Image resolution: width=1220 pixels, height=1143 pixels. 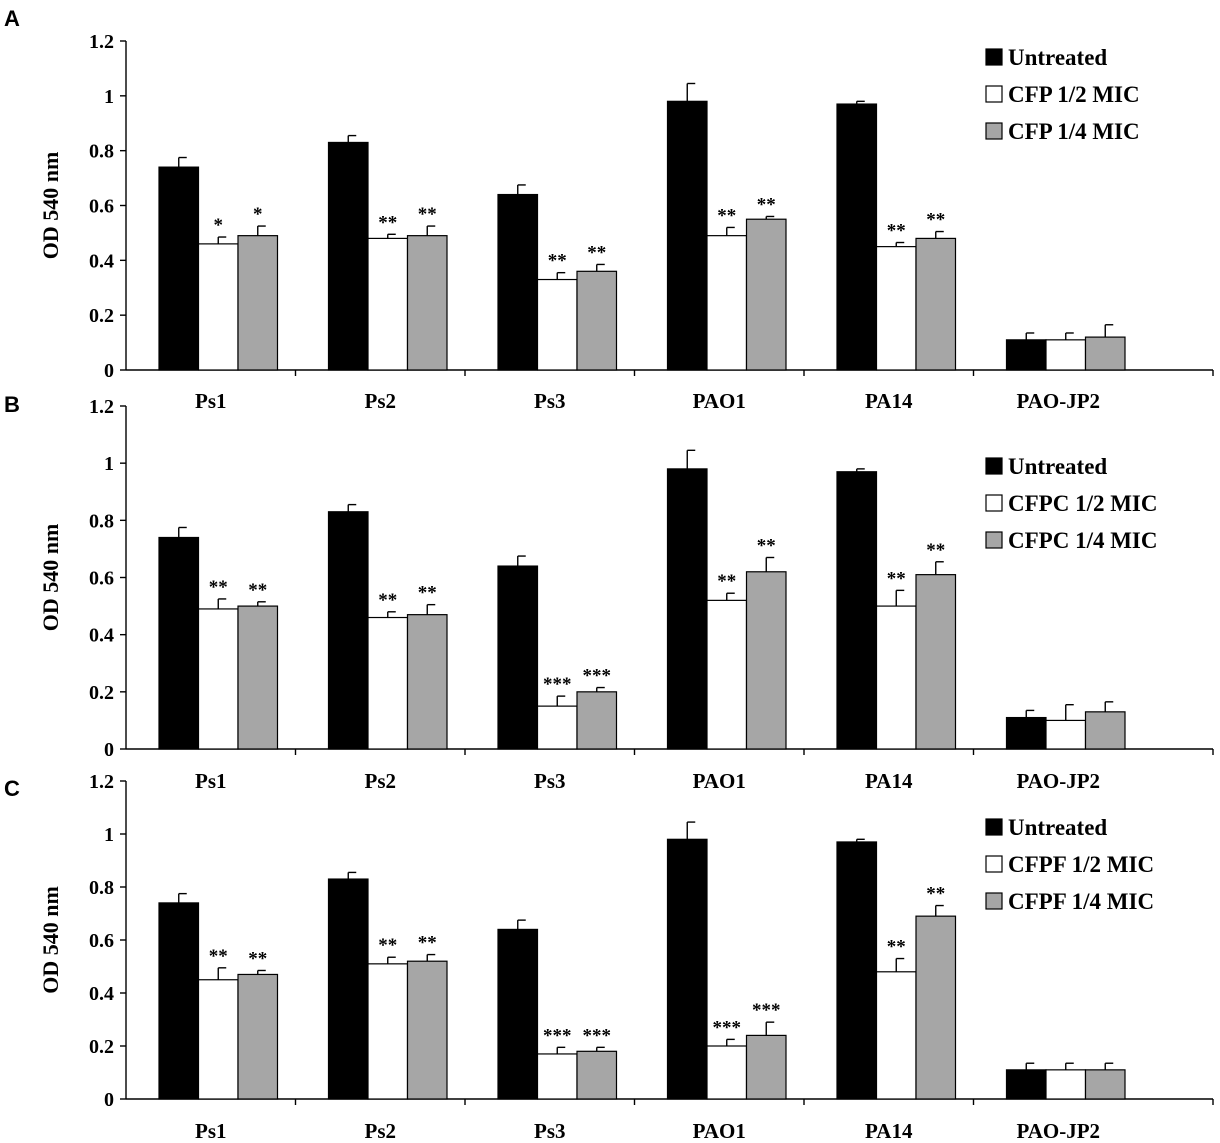 I want to click on panel-c-x-tick-label: PAO-JP2, so click(x=1058, y=1131).